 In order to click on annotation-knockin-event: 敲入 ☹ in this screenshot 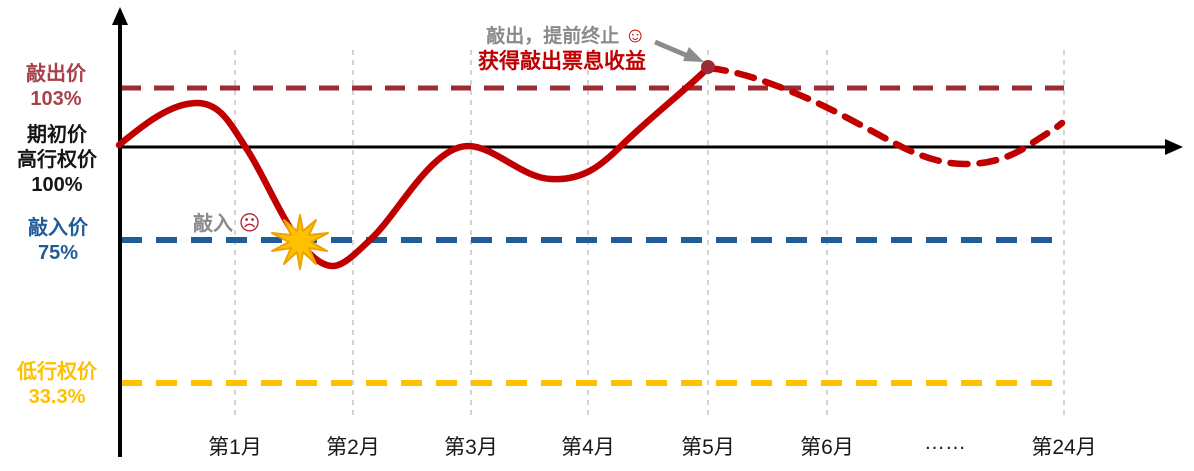, I will do `click(226, 221)`.